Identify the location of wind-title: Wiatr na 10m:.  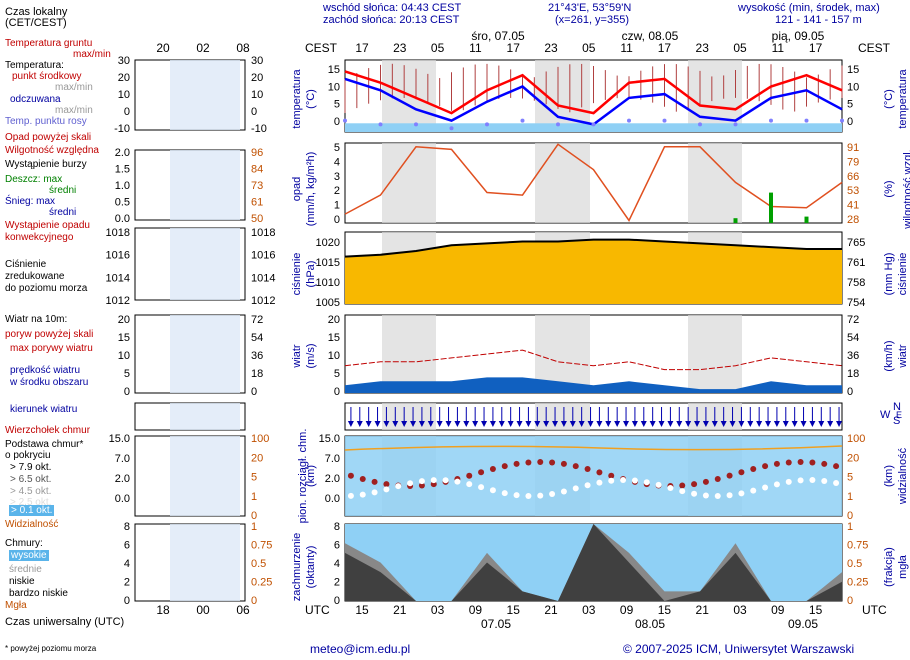
(36, 319).